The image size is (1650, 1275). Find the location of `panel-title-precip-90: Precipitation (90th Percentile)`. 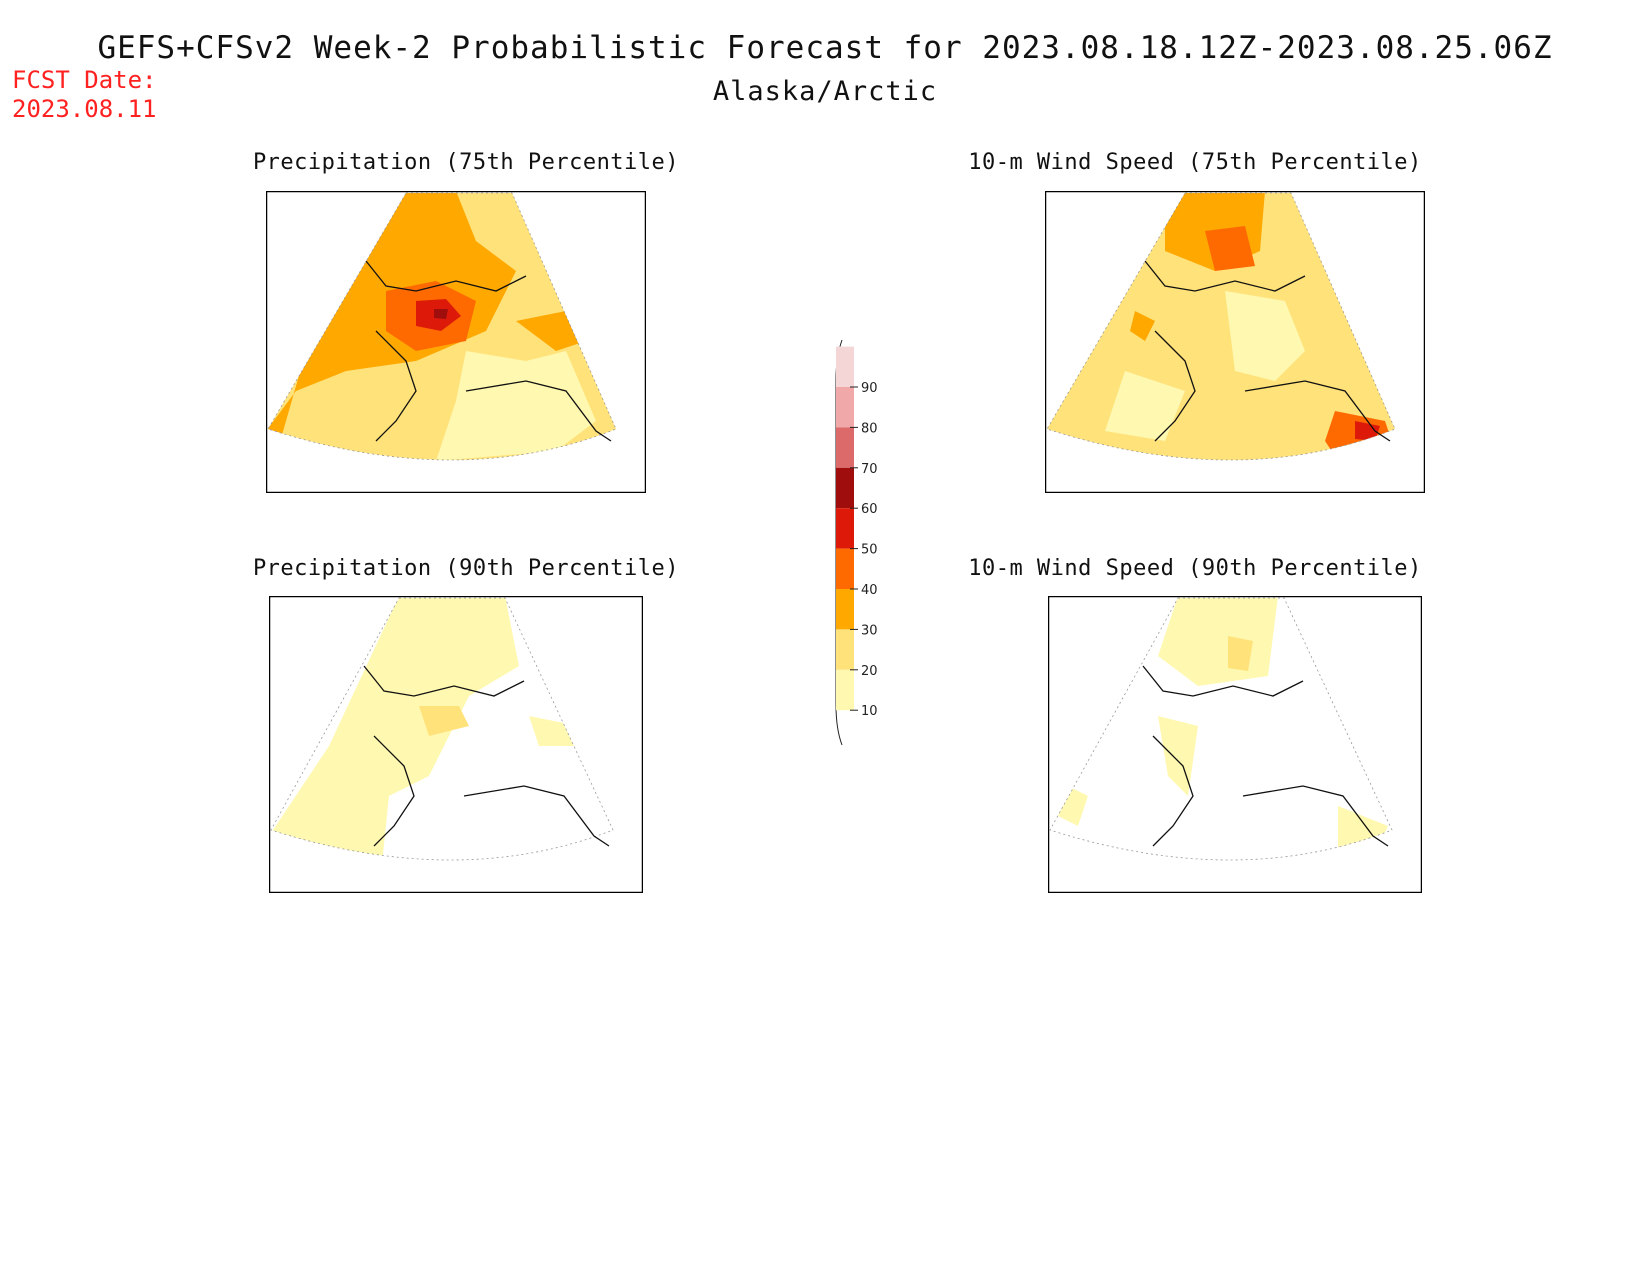

panel-title-precip-90: Precipitation (90th Percentile) is located at coordinates (466, 568).